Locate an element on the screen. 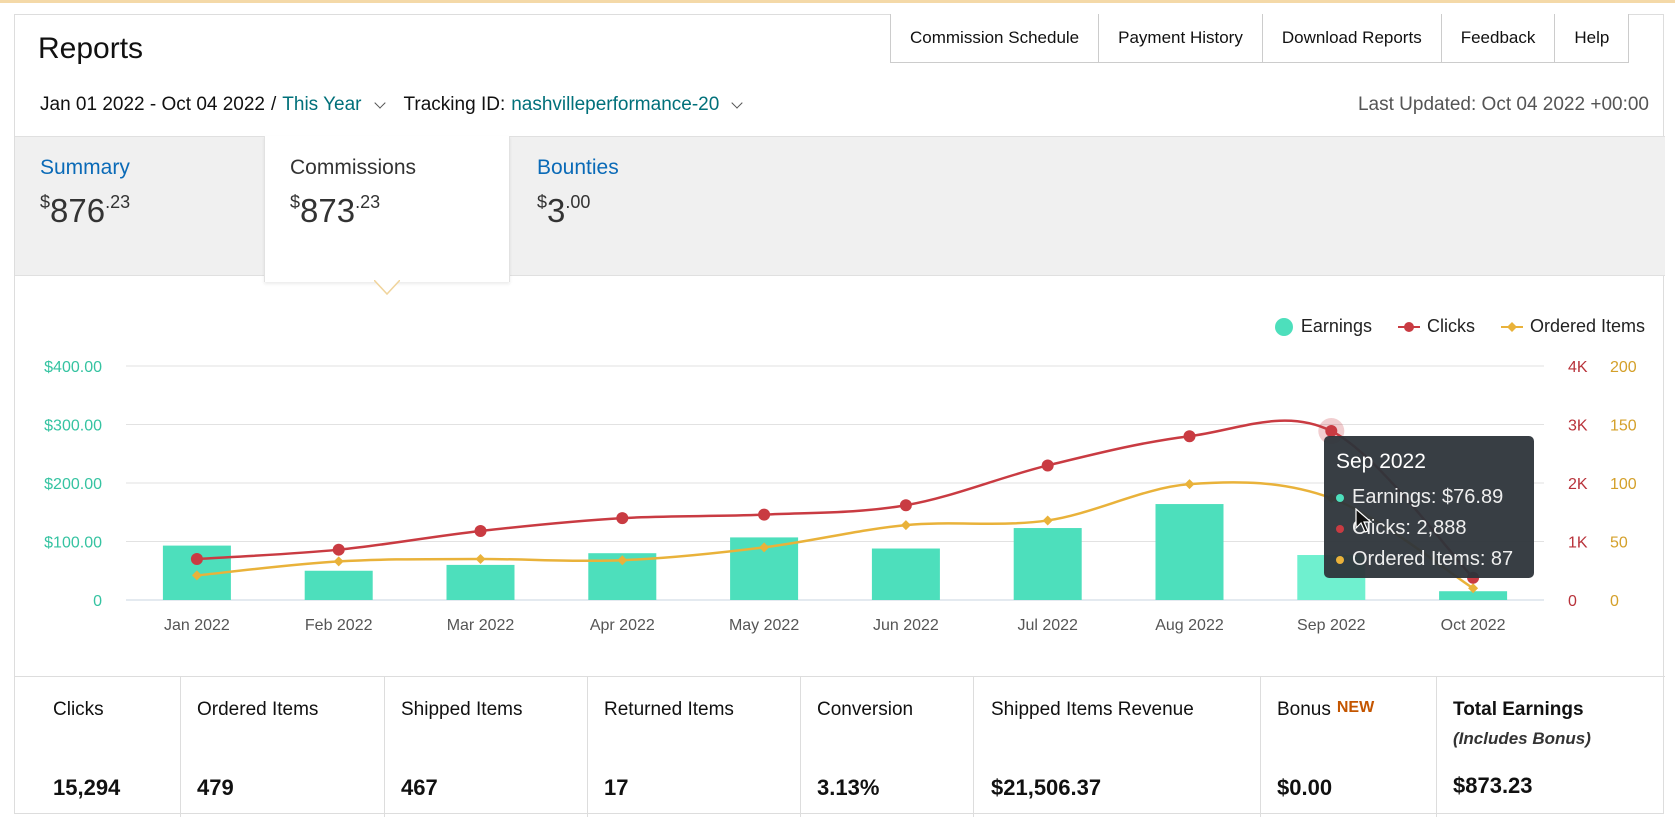 Image resolution: width=1675 pixels, height=817 pixels. line-ordered-items is located at coordinates (835, 535).